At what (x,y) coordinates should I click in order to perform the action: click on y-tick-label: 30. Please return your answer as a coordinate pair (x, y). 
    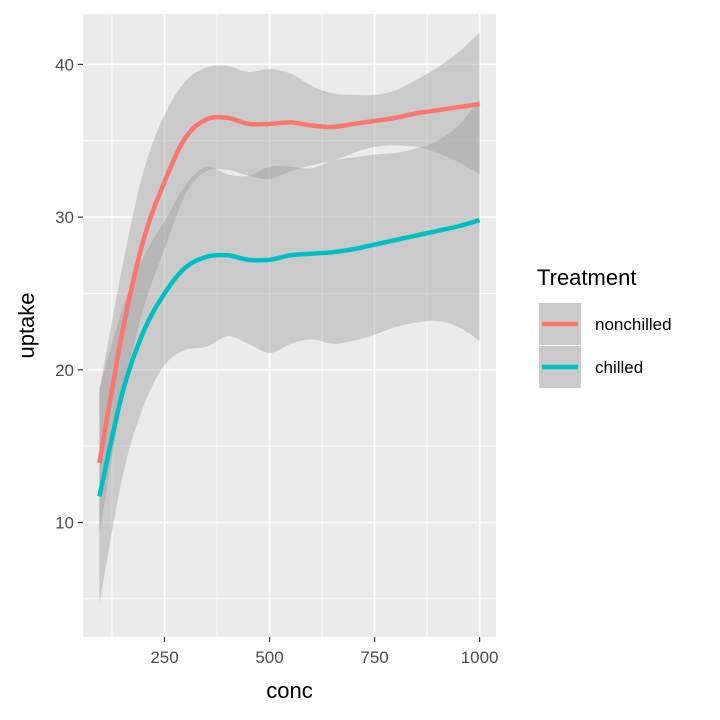
    Looking at the image, I should click on (64, 217).